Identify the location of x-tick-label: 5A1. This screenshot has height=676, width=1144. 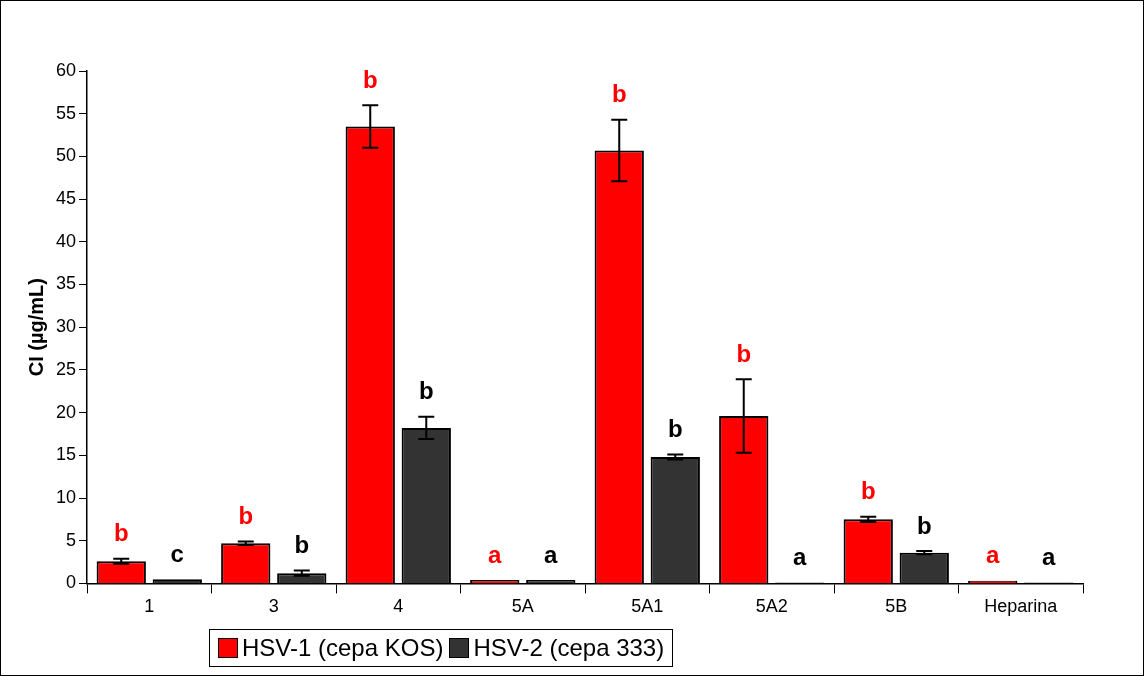
(647, 606).